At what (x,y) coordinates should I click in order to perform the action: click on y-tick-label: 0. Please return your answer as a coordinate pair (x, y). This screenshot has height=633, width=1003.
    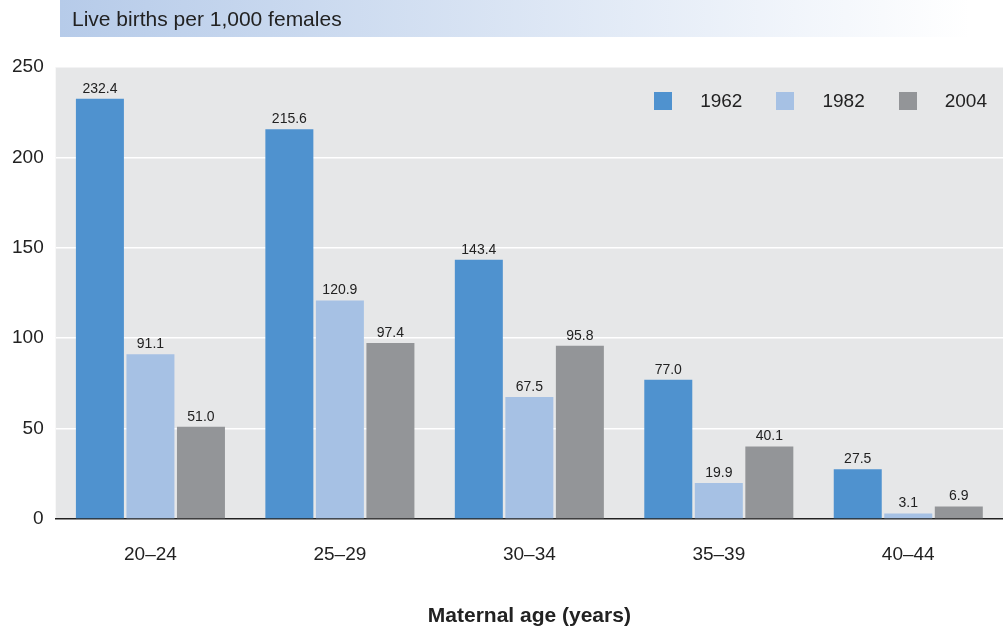
    Looking at the image, I should click on (38, 518).